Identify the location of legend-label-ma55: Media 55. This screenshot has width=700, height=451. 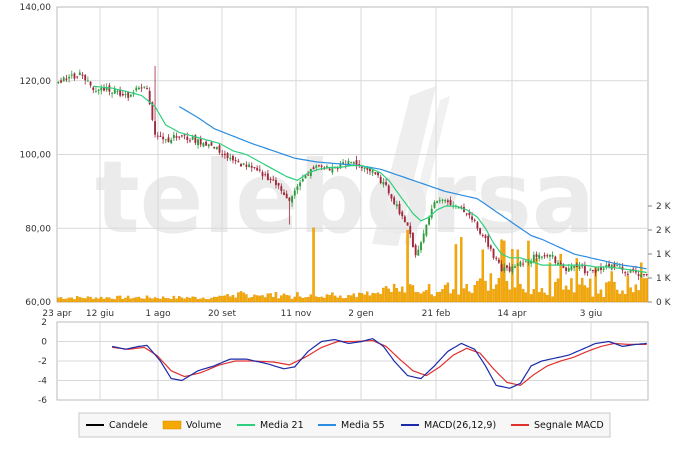
(363, 425).